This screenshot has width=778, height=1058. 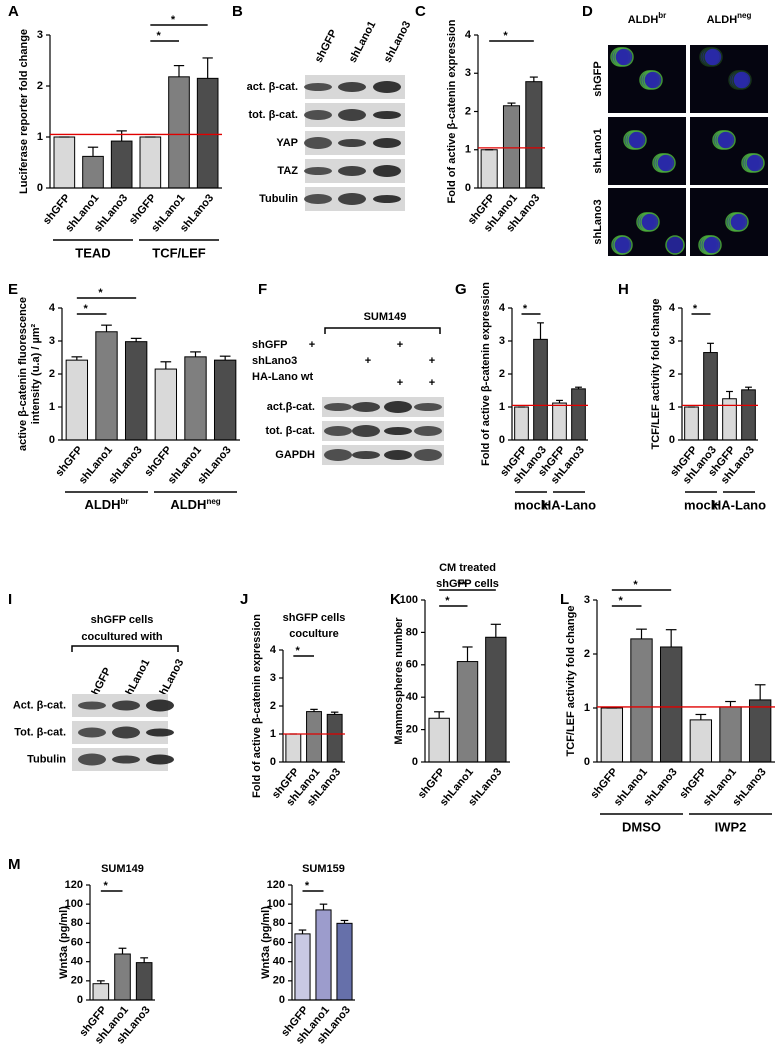 I want to click on blot-row-label: Tot. β-cat., so click(x=40, y=732).